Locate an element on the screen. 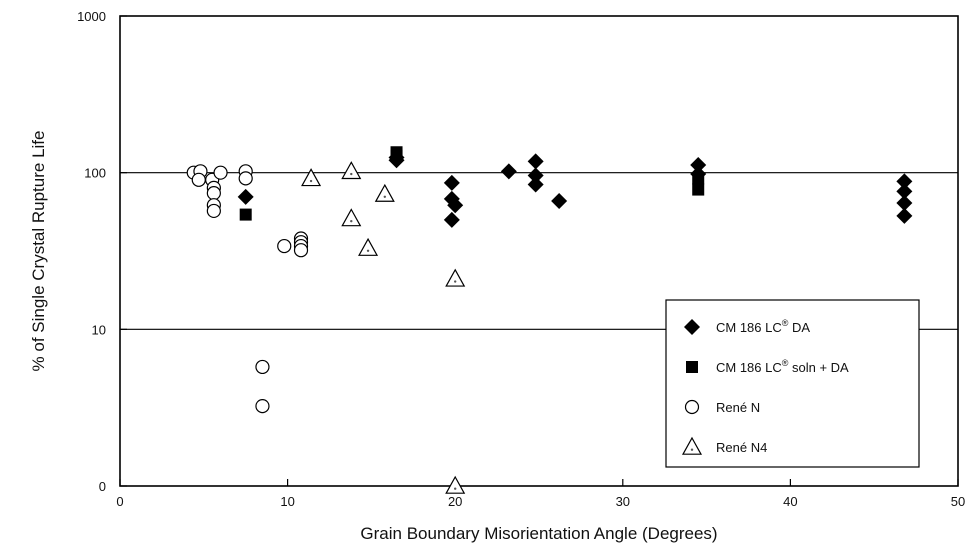 Image resolution: width=969 pixels, height=543 pixels. y-tick-label: 10 is located at coordinates (99, 329).